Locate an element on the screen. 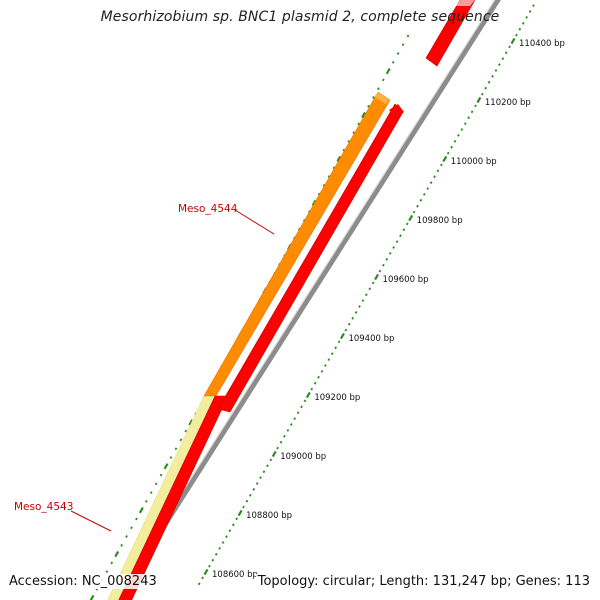  accession-label: Accession: NC_008243 is located at coordinates (83, 581).